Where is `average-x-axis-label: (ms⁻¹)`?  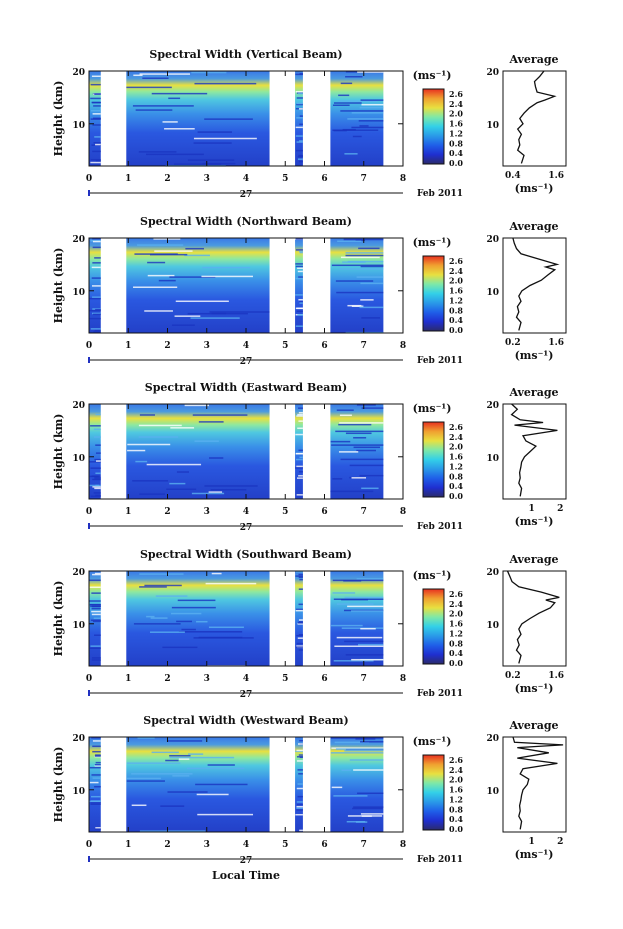
average-x-axis-label: (ms⁻¹) is located at coordinates (534, 188).